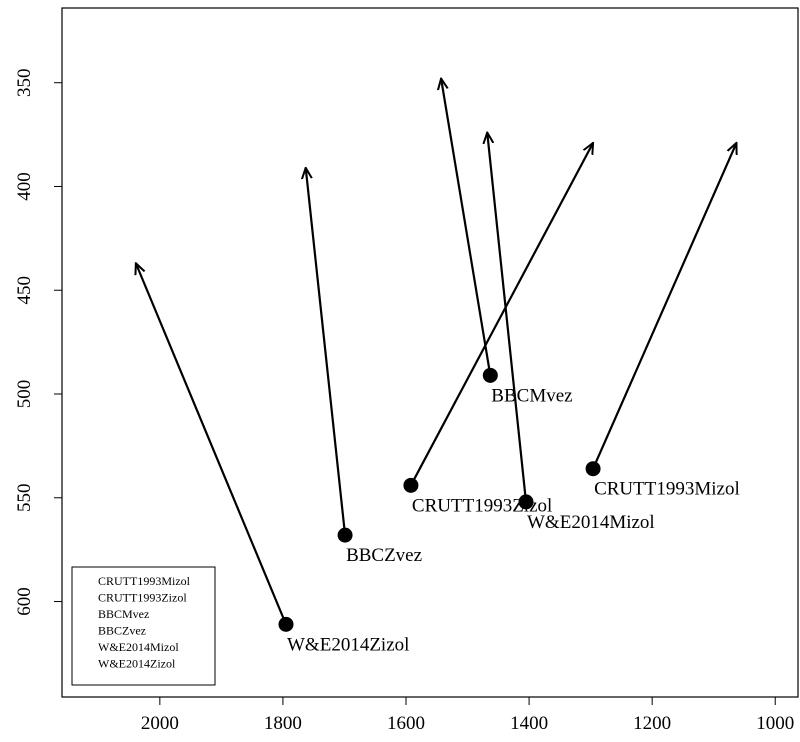  I want to click on y-tick-label: 600, so click(24, 601).